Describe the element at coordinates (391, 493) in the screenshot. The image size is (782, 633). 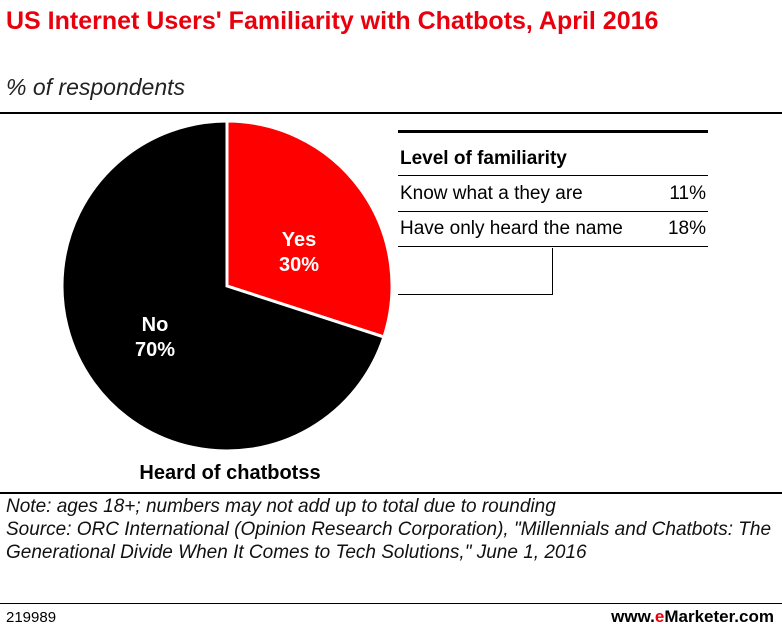
I see `notes-divider` at that location.